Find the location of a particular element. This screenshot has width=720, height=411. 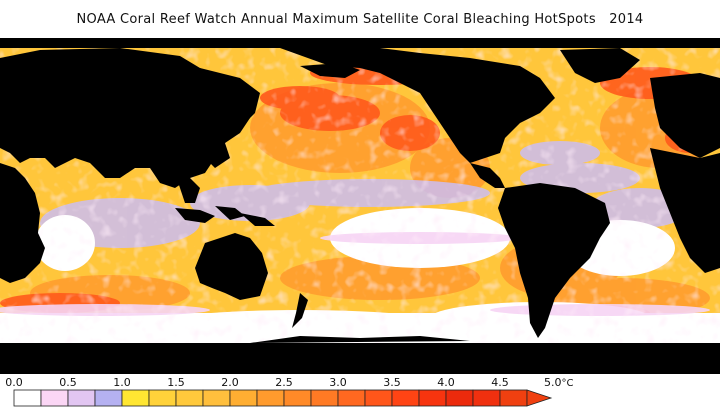

colorbar-tick-label: 0.5 is located at coordinates (68, 382).